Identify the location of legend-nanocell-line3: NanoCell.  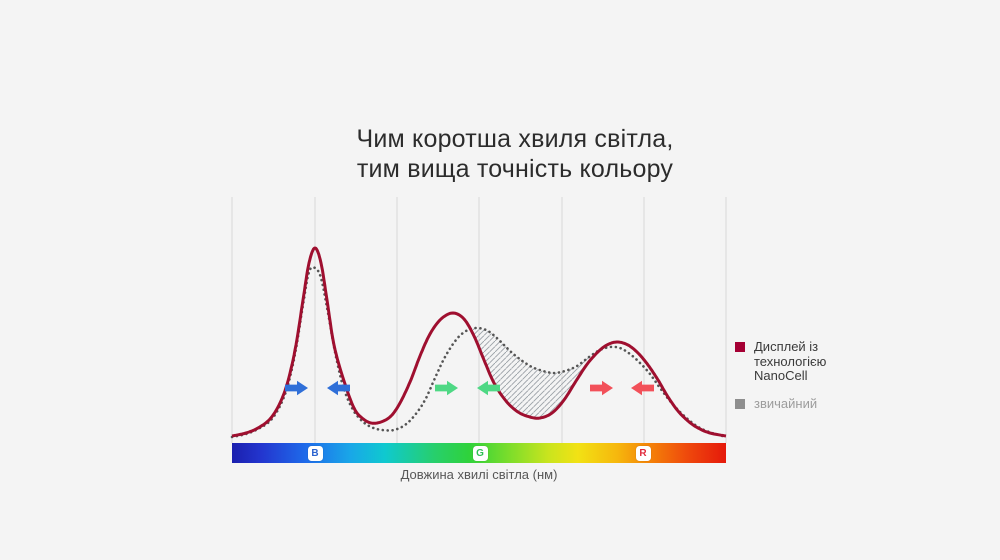
(781, 375).